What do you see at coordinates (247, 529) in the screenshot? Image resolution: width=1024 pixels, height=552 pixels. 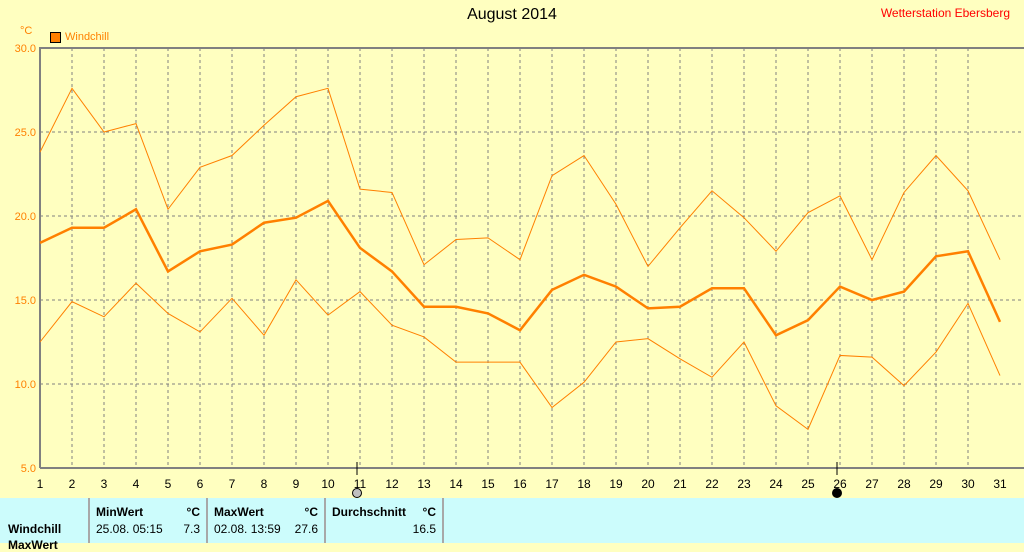 I see `max-time: 02.08. 13:59` at bounding box center [247, 529].